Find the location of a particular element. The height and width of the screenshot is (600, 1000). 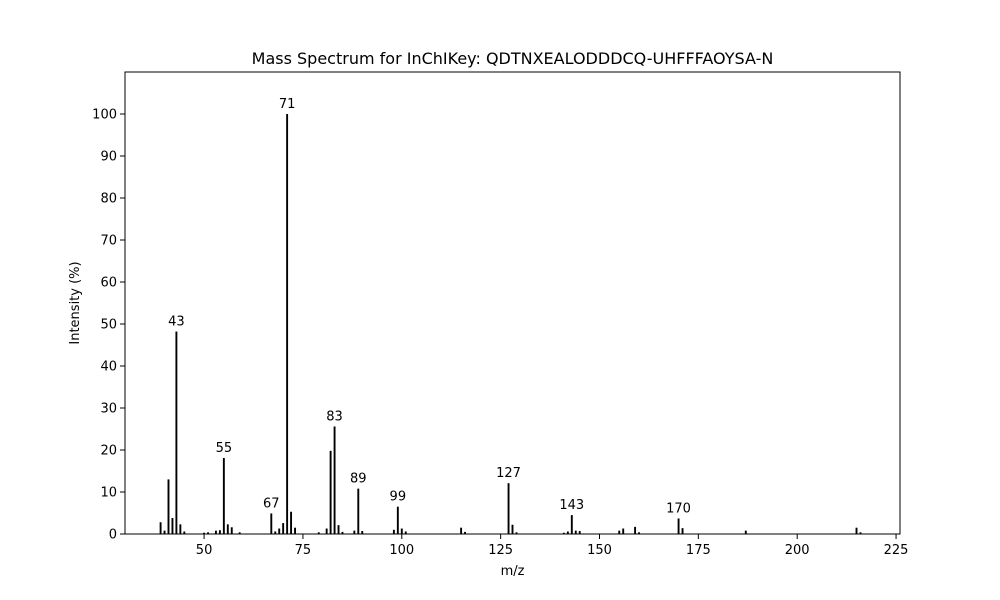

y-axis: 0 10 20 30 40 50 60 70 80 90 100 is located at coordinates (108, 325).